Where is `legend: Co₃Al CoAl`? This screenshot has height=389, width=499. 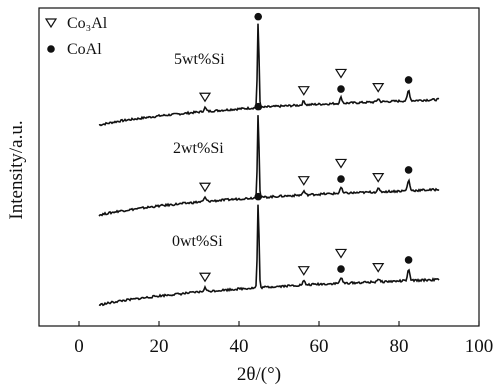
legend: Co₃Al CoAl is located at coordinates (76, 36).